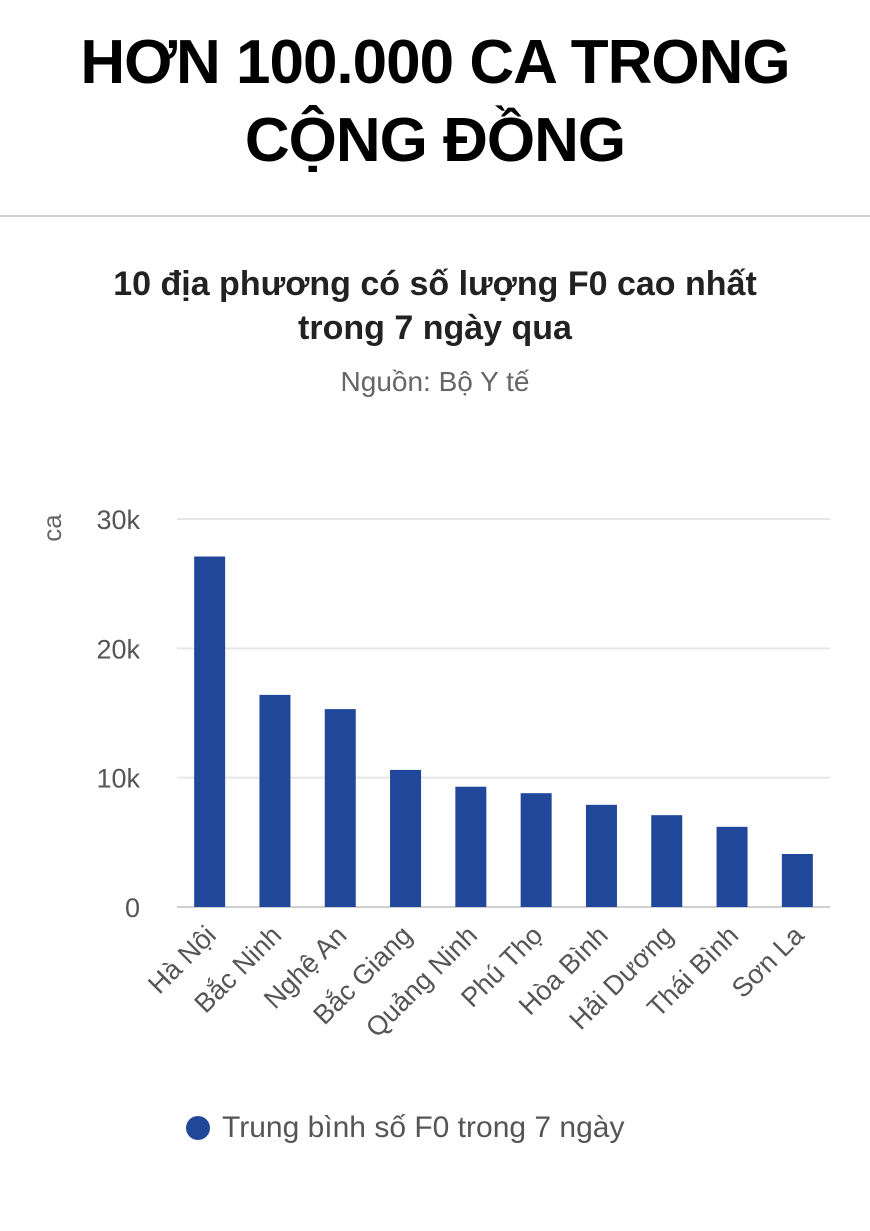 This screenshot has height=1231, width=870. Describe the element at coordinates (52, 528) in the screenshot. I see `y-axis-label: ca` at that location.